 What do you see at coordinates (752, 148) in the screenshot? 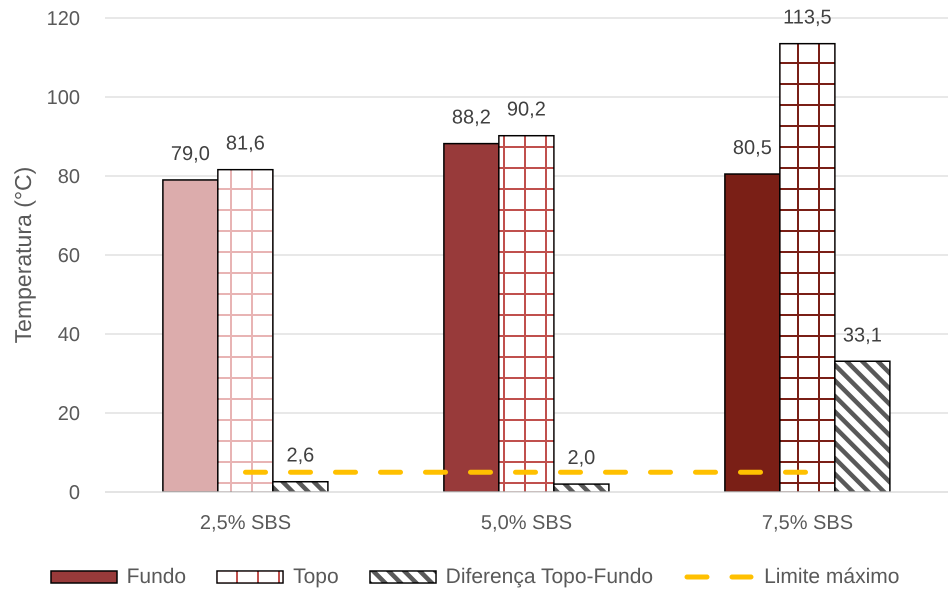
I see `data-label: 80,5` at bounding box center [752, 148].